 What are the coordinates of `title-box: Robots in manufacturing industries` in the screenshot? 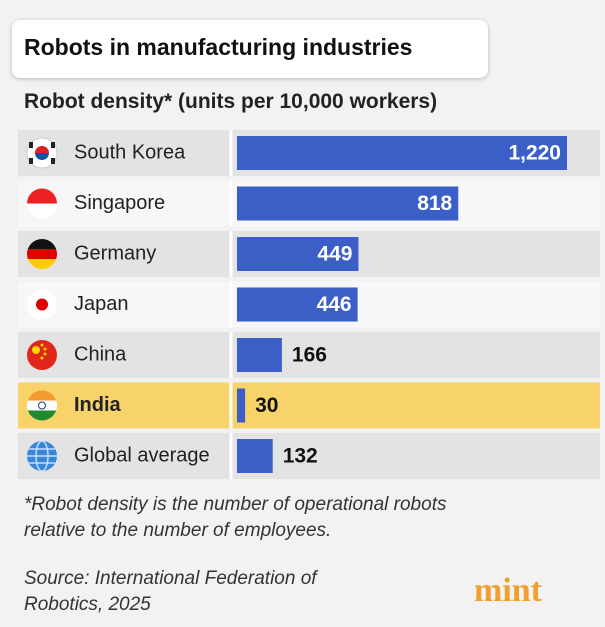 It's located at (250, 49).